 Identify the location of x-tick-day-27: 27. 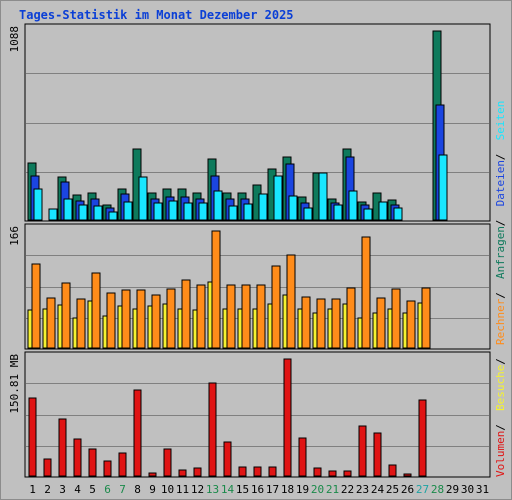
(422, 489).